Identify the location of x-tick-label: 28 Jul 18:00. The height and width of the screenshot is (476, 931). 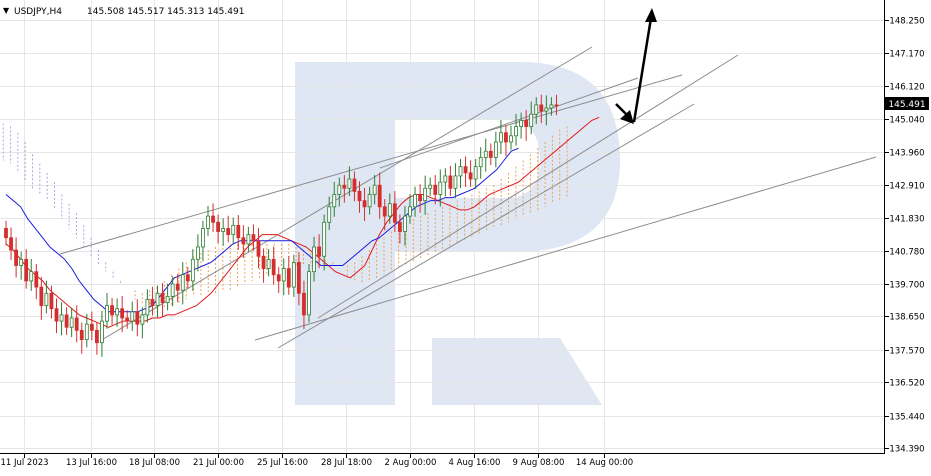
(346, 463).